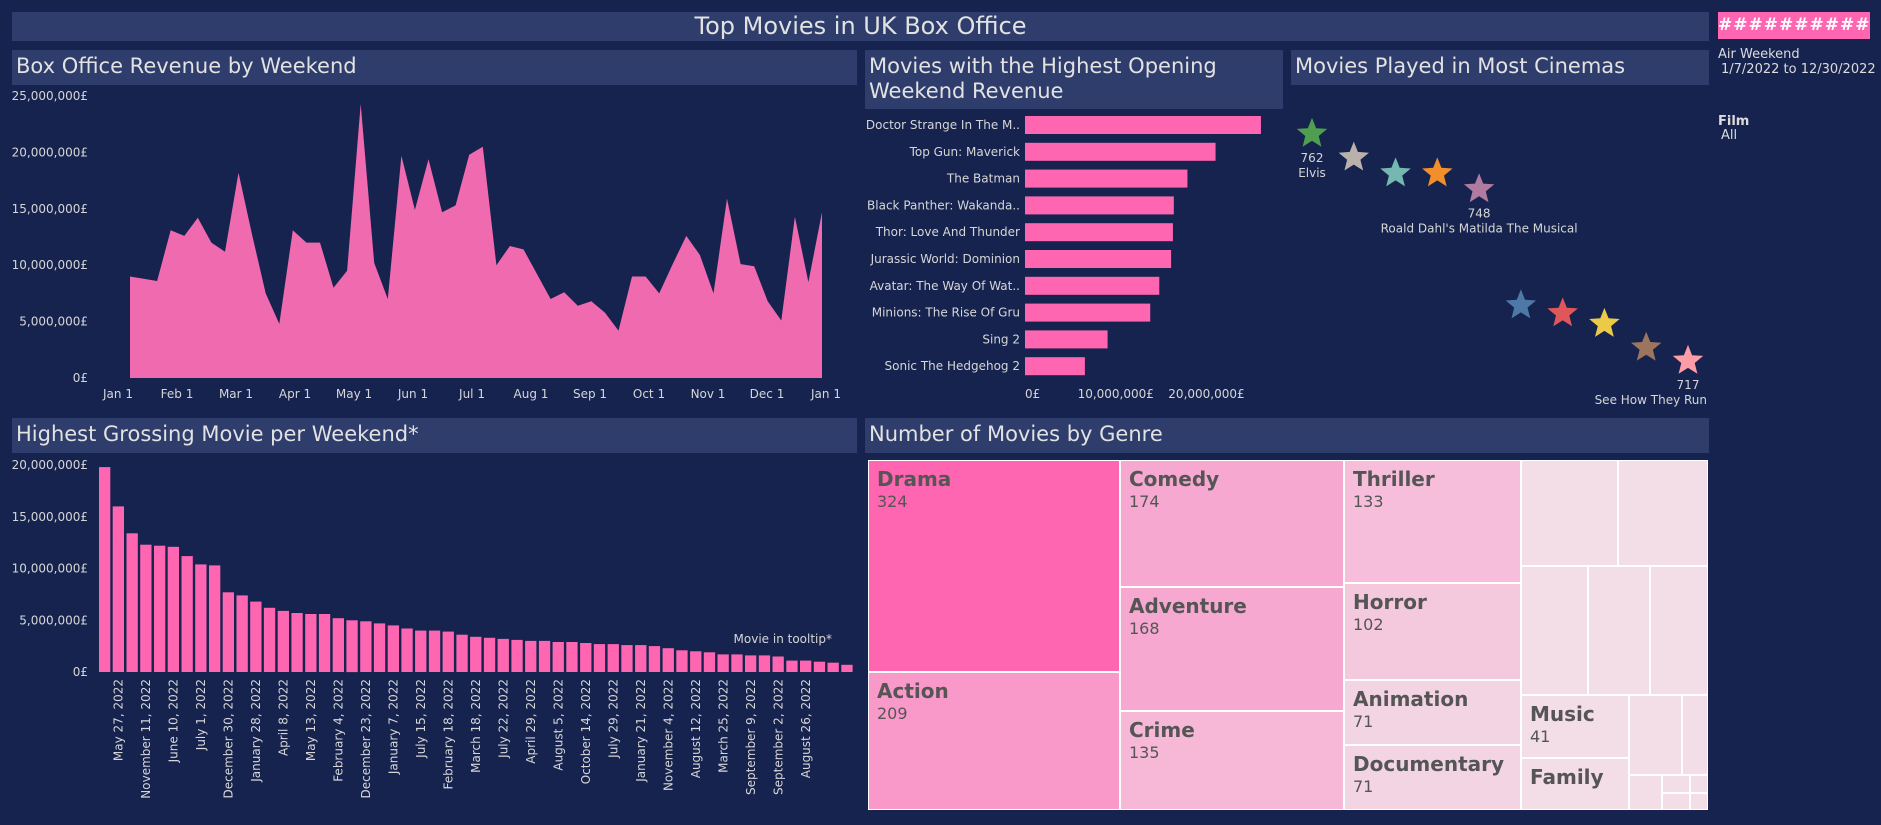 This screenshot has height=825, width=1881. I want to click on genre-name: Crime, so click(1162, 730).